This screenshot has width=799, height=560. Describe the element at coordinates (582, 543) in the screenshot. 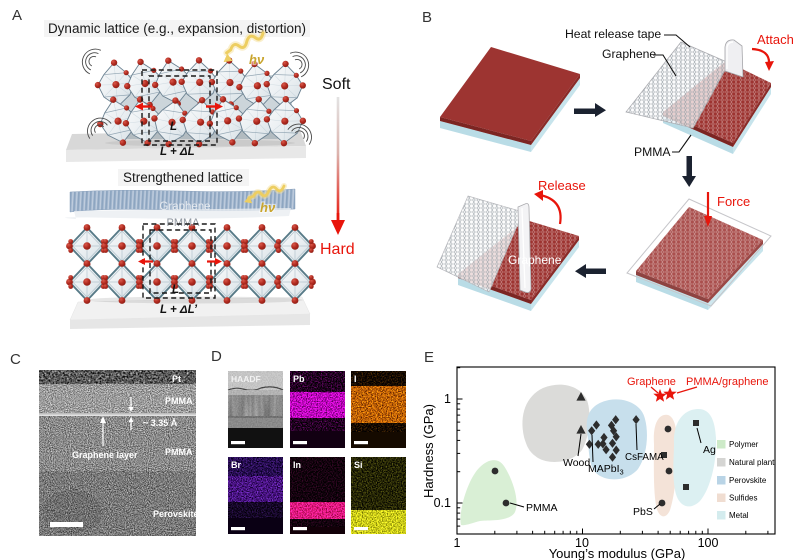

I see `svg-text: 10` at that location.